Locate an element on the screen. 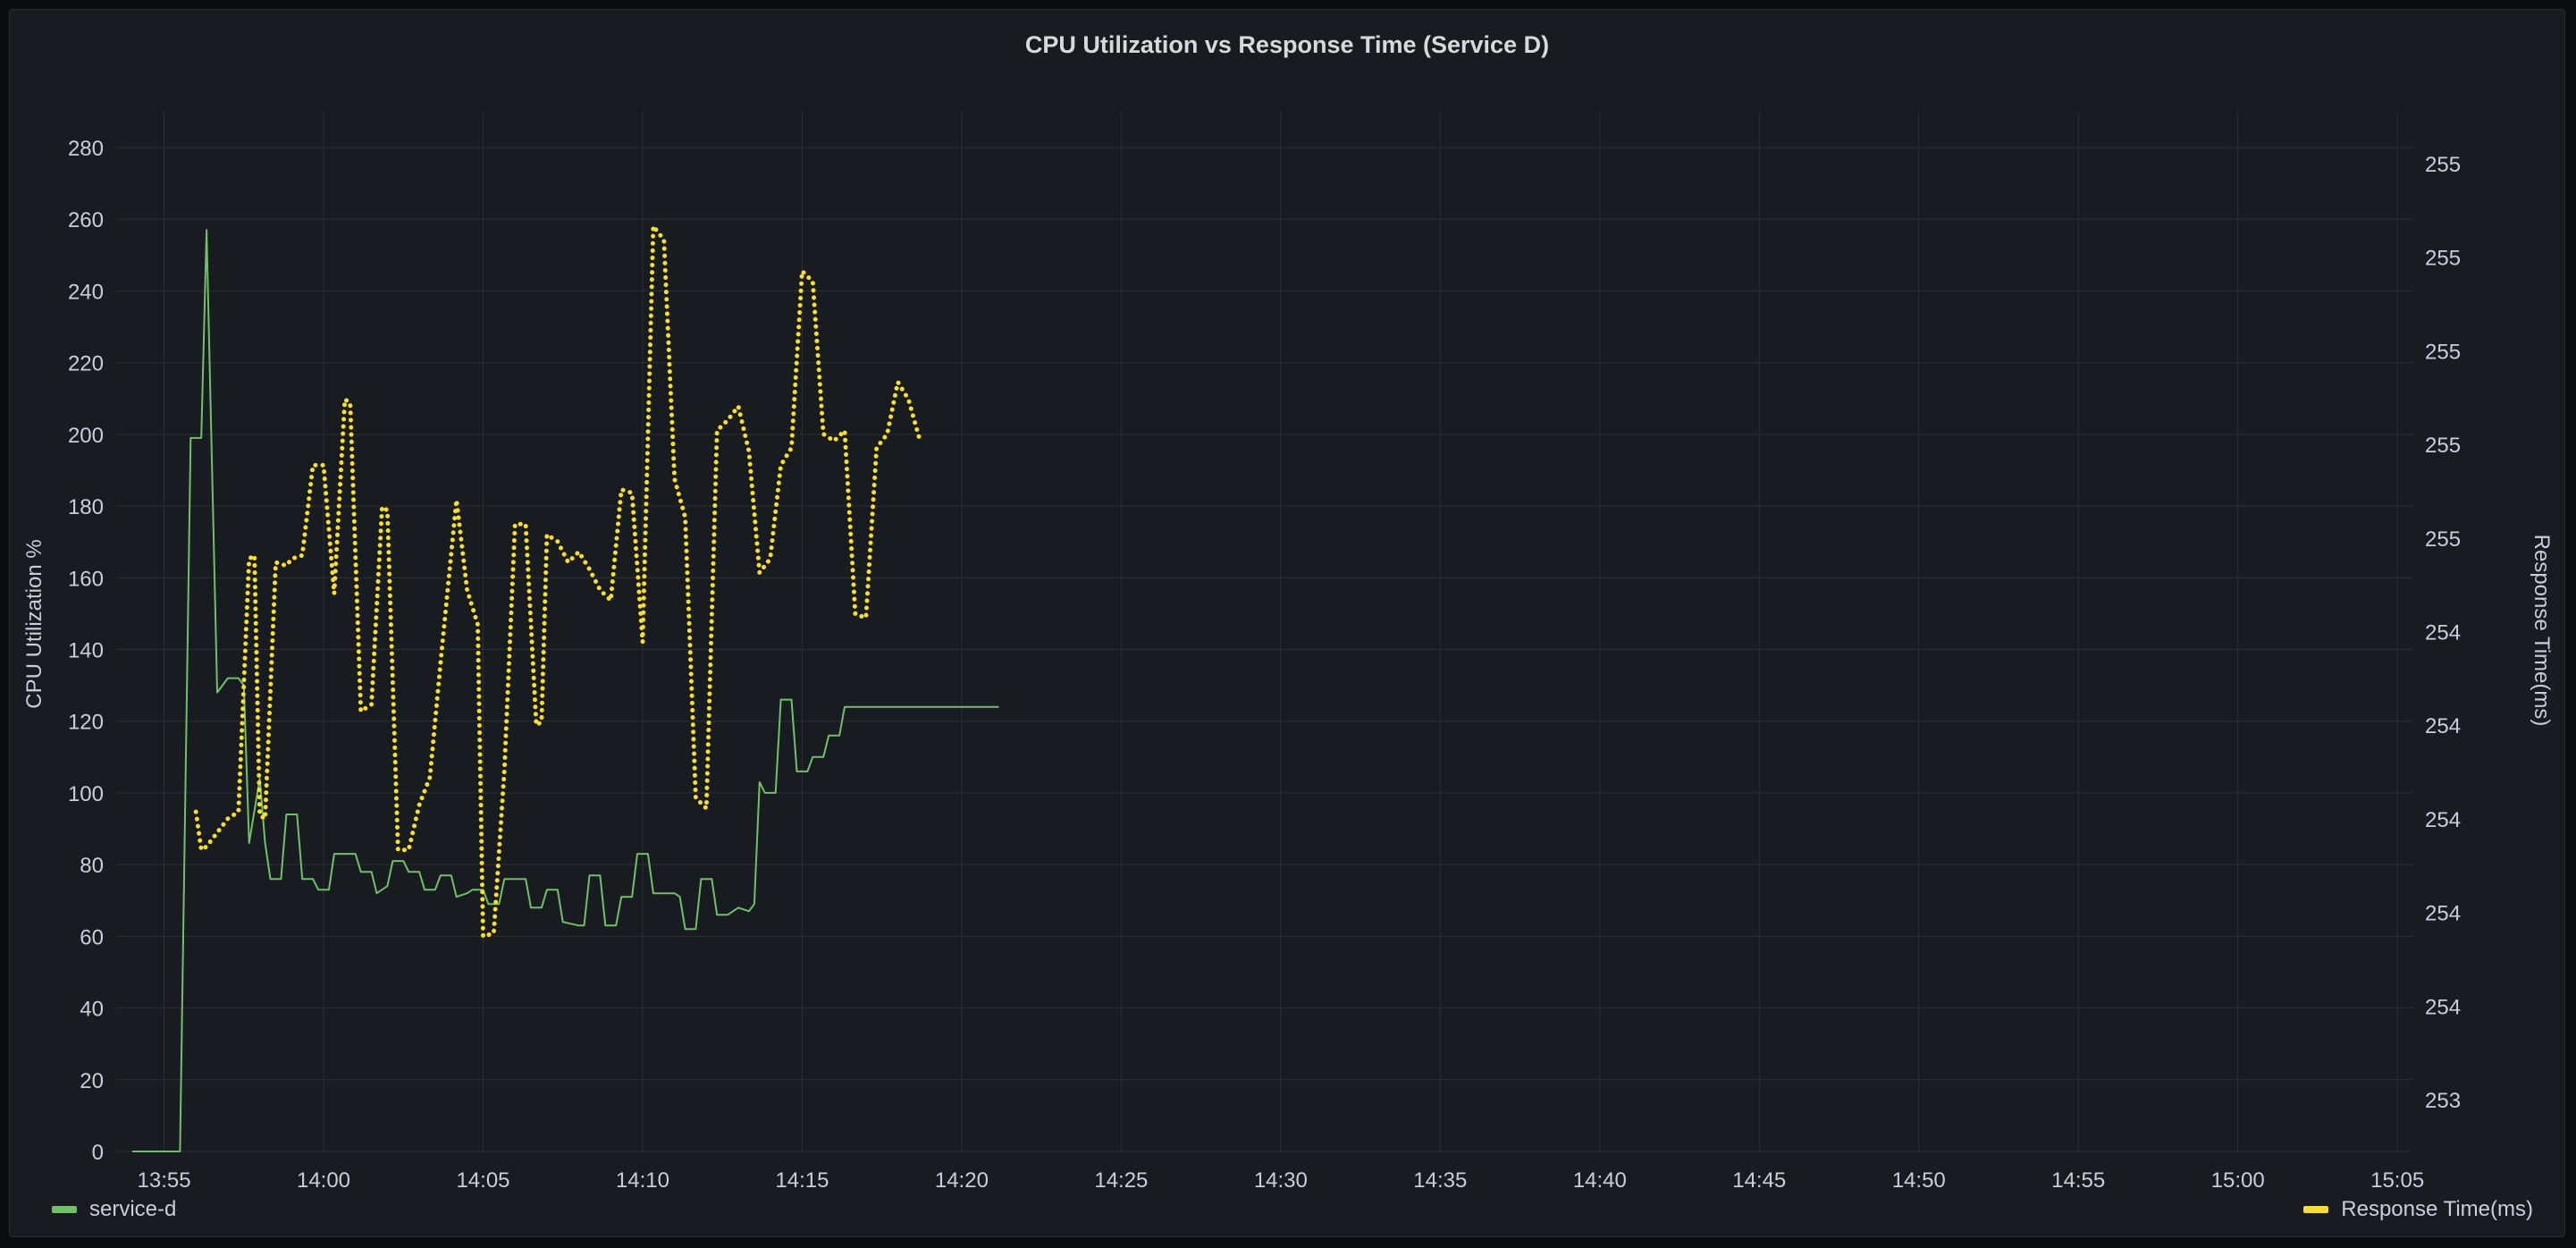 The image size is (2576, 1248). legend-item-cpu: service-d is located at coordinates (114, 1209).